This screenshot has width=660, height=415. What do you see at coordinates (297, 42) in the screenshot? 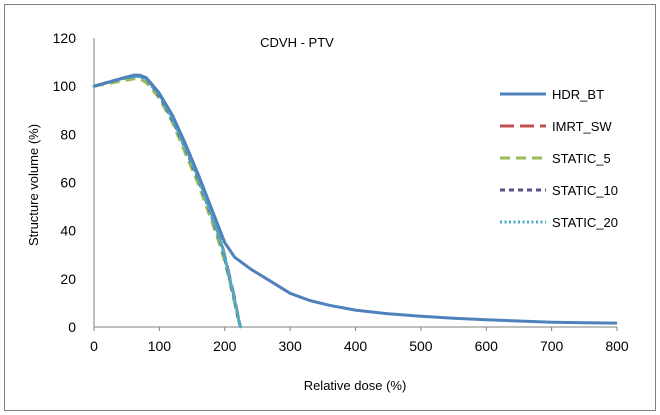
I see `chart-title: CDVH - PTV` at bounding box center [297, 42].